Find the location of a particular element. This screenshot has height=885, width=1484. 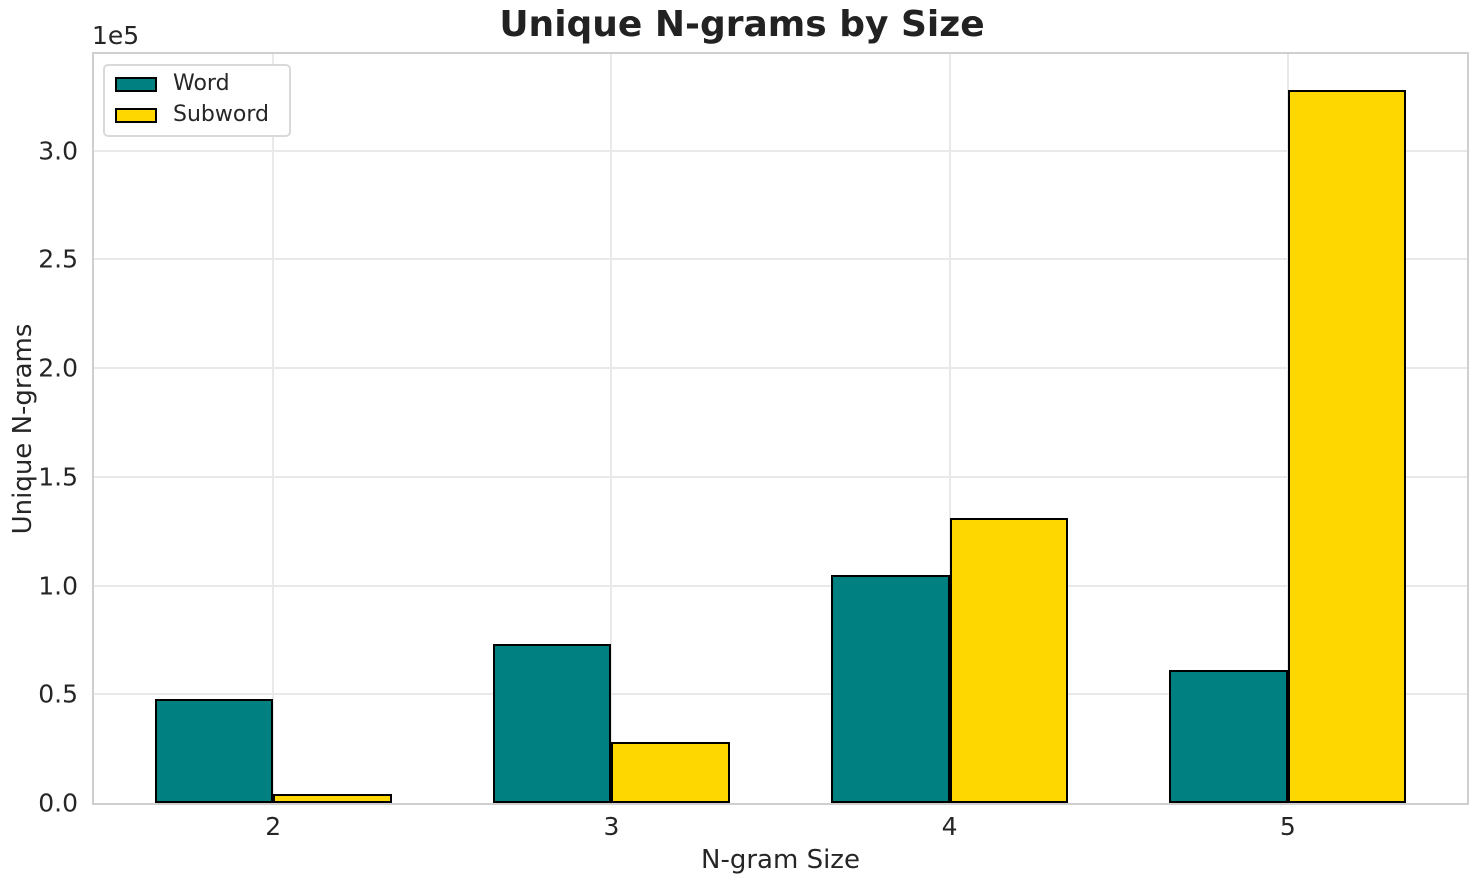

x-tick-label: 5 is located at coordinates (1287, 826).